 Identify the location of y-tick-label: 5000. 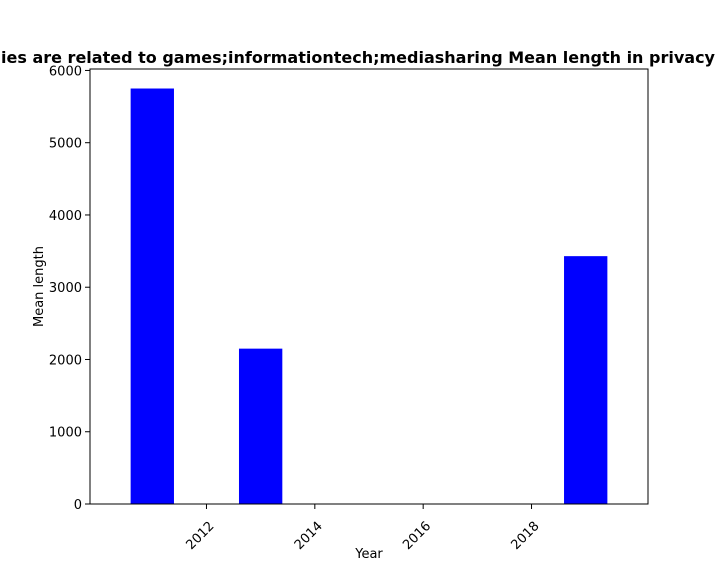
(65, 144).